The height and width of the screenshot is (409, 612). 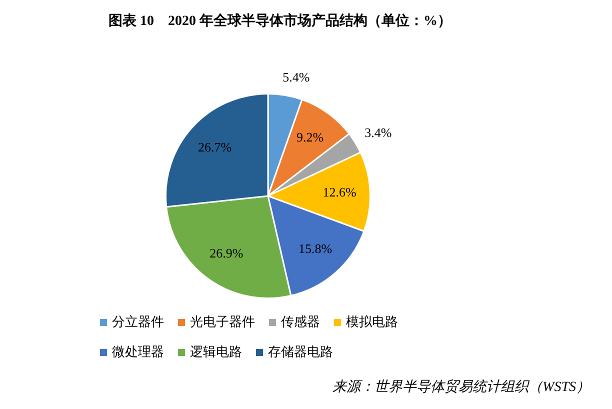 What do you see at coordinates (315, 248) in the screenshot?
I see `data-label: 15.8%` at bounding box center [315, 248].